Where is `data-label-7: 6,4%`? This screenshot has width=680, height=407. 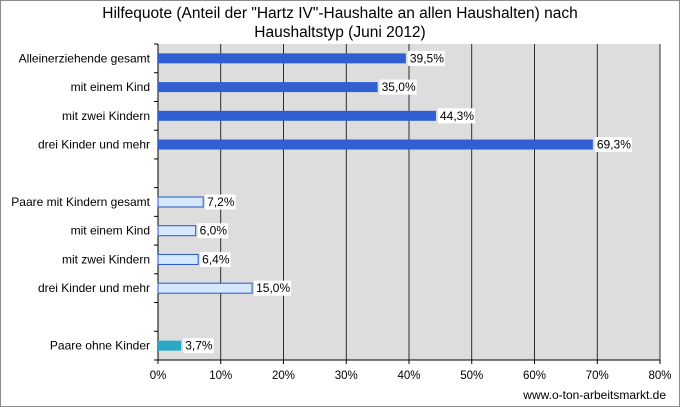
data-label-7: 6,4% is located at coordinates (216, 259).